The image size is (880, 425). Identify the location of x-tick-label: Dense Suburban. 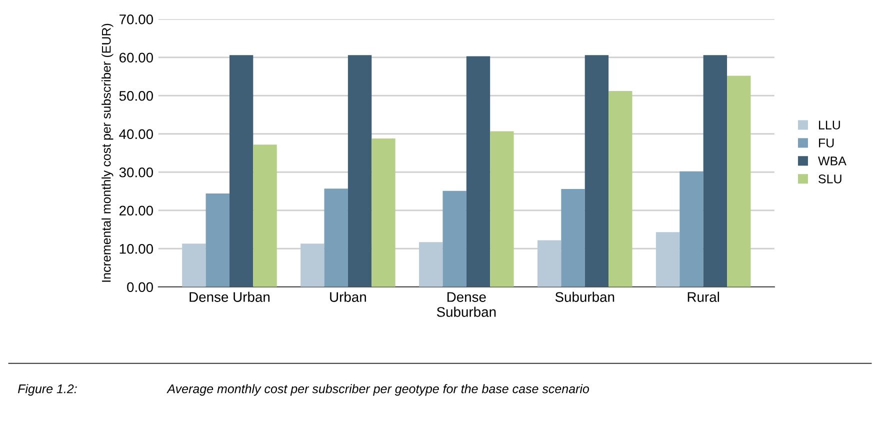
(466, 304).